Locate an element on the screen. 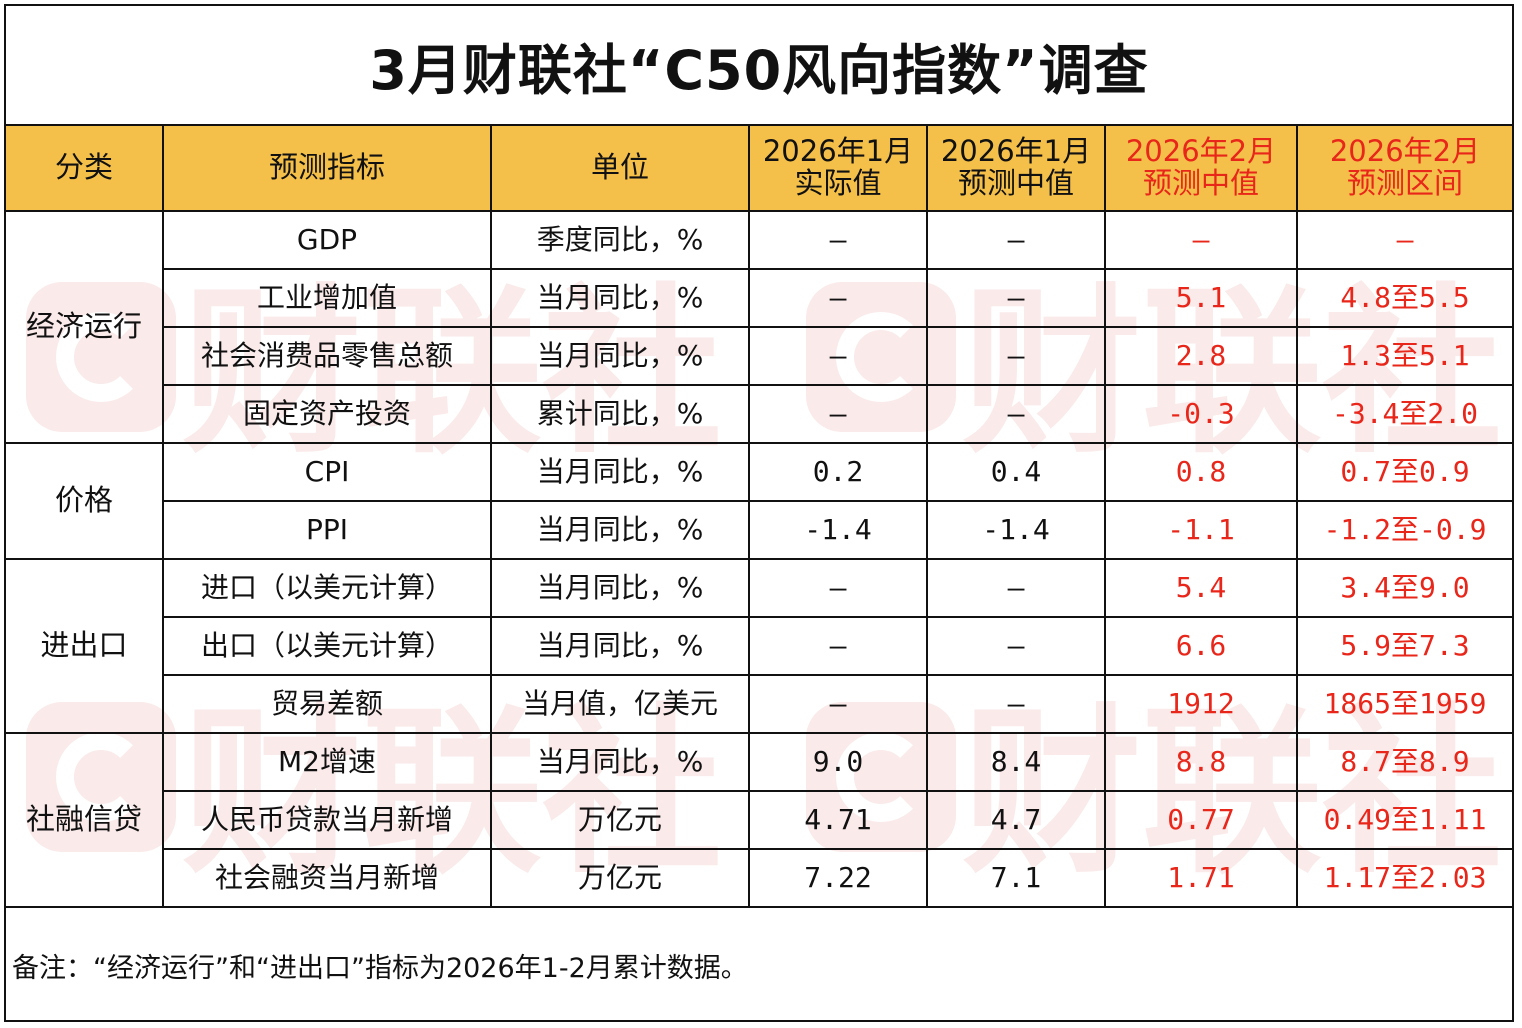 The height and width of the screenshot is (1028, 1522). header-jan-actual-line2: 实际值 is located at coordinates (838, 183).